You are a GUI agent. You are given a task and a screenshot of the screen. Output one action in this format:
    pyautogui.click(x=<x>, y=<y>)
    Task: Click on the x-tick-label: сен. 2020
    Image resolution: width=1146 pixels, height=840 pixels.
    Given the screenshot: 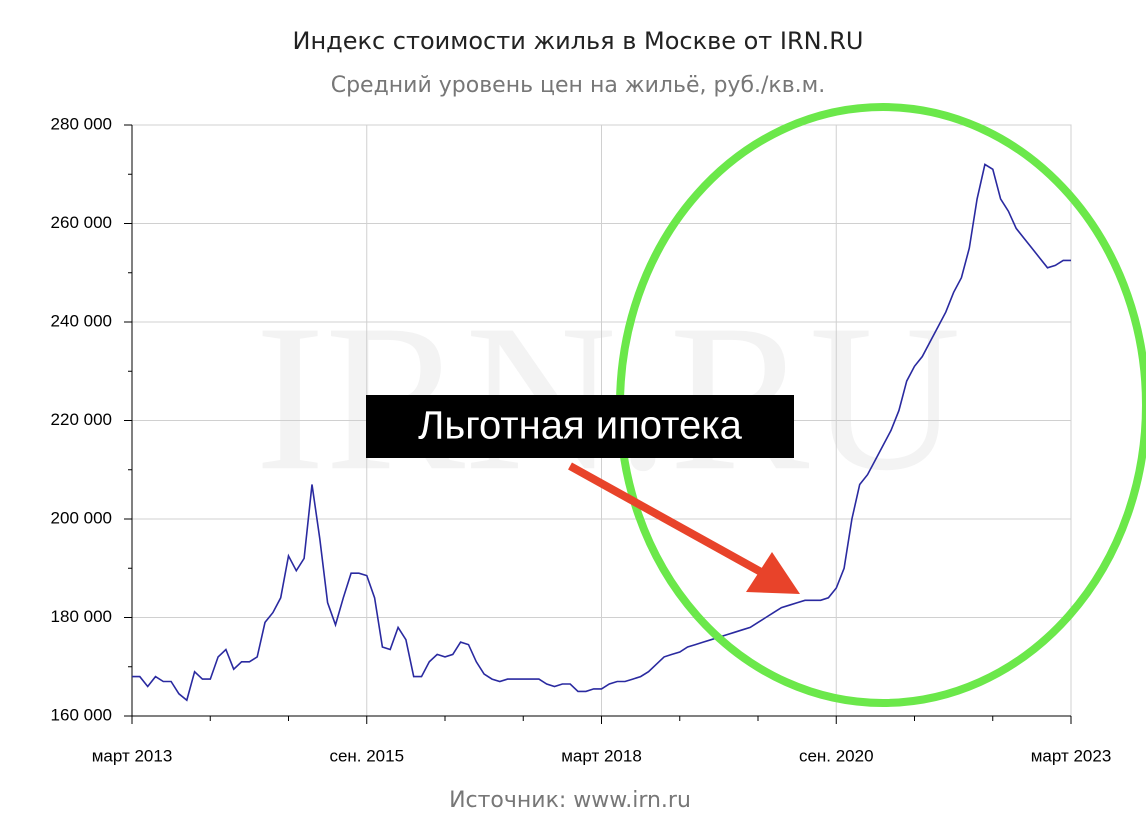 What is the action you would take?
    pyautogui.click(x=836, y=755)
    